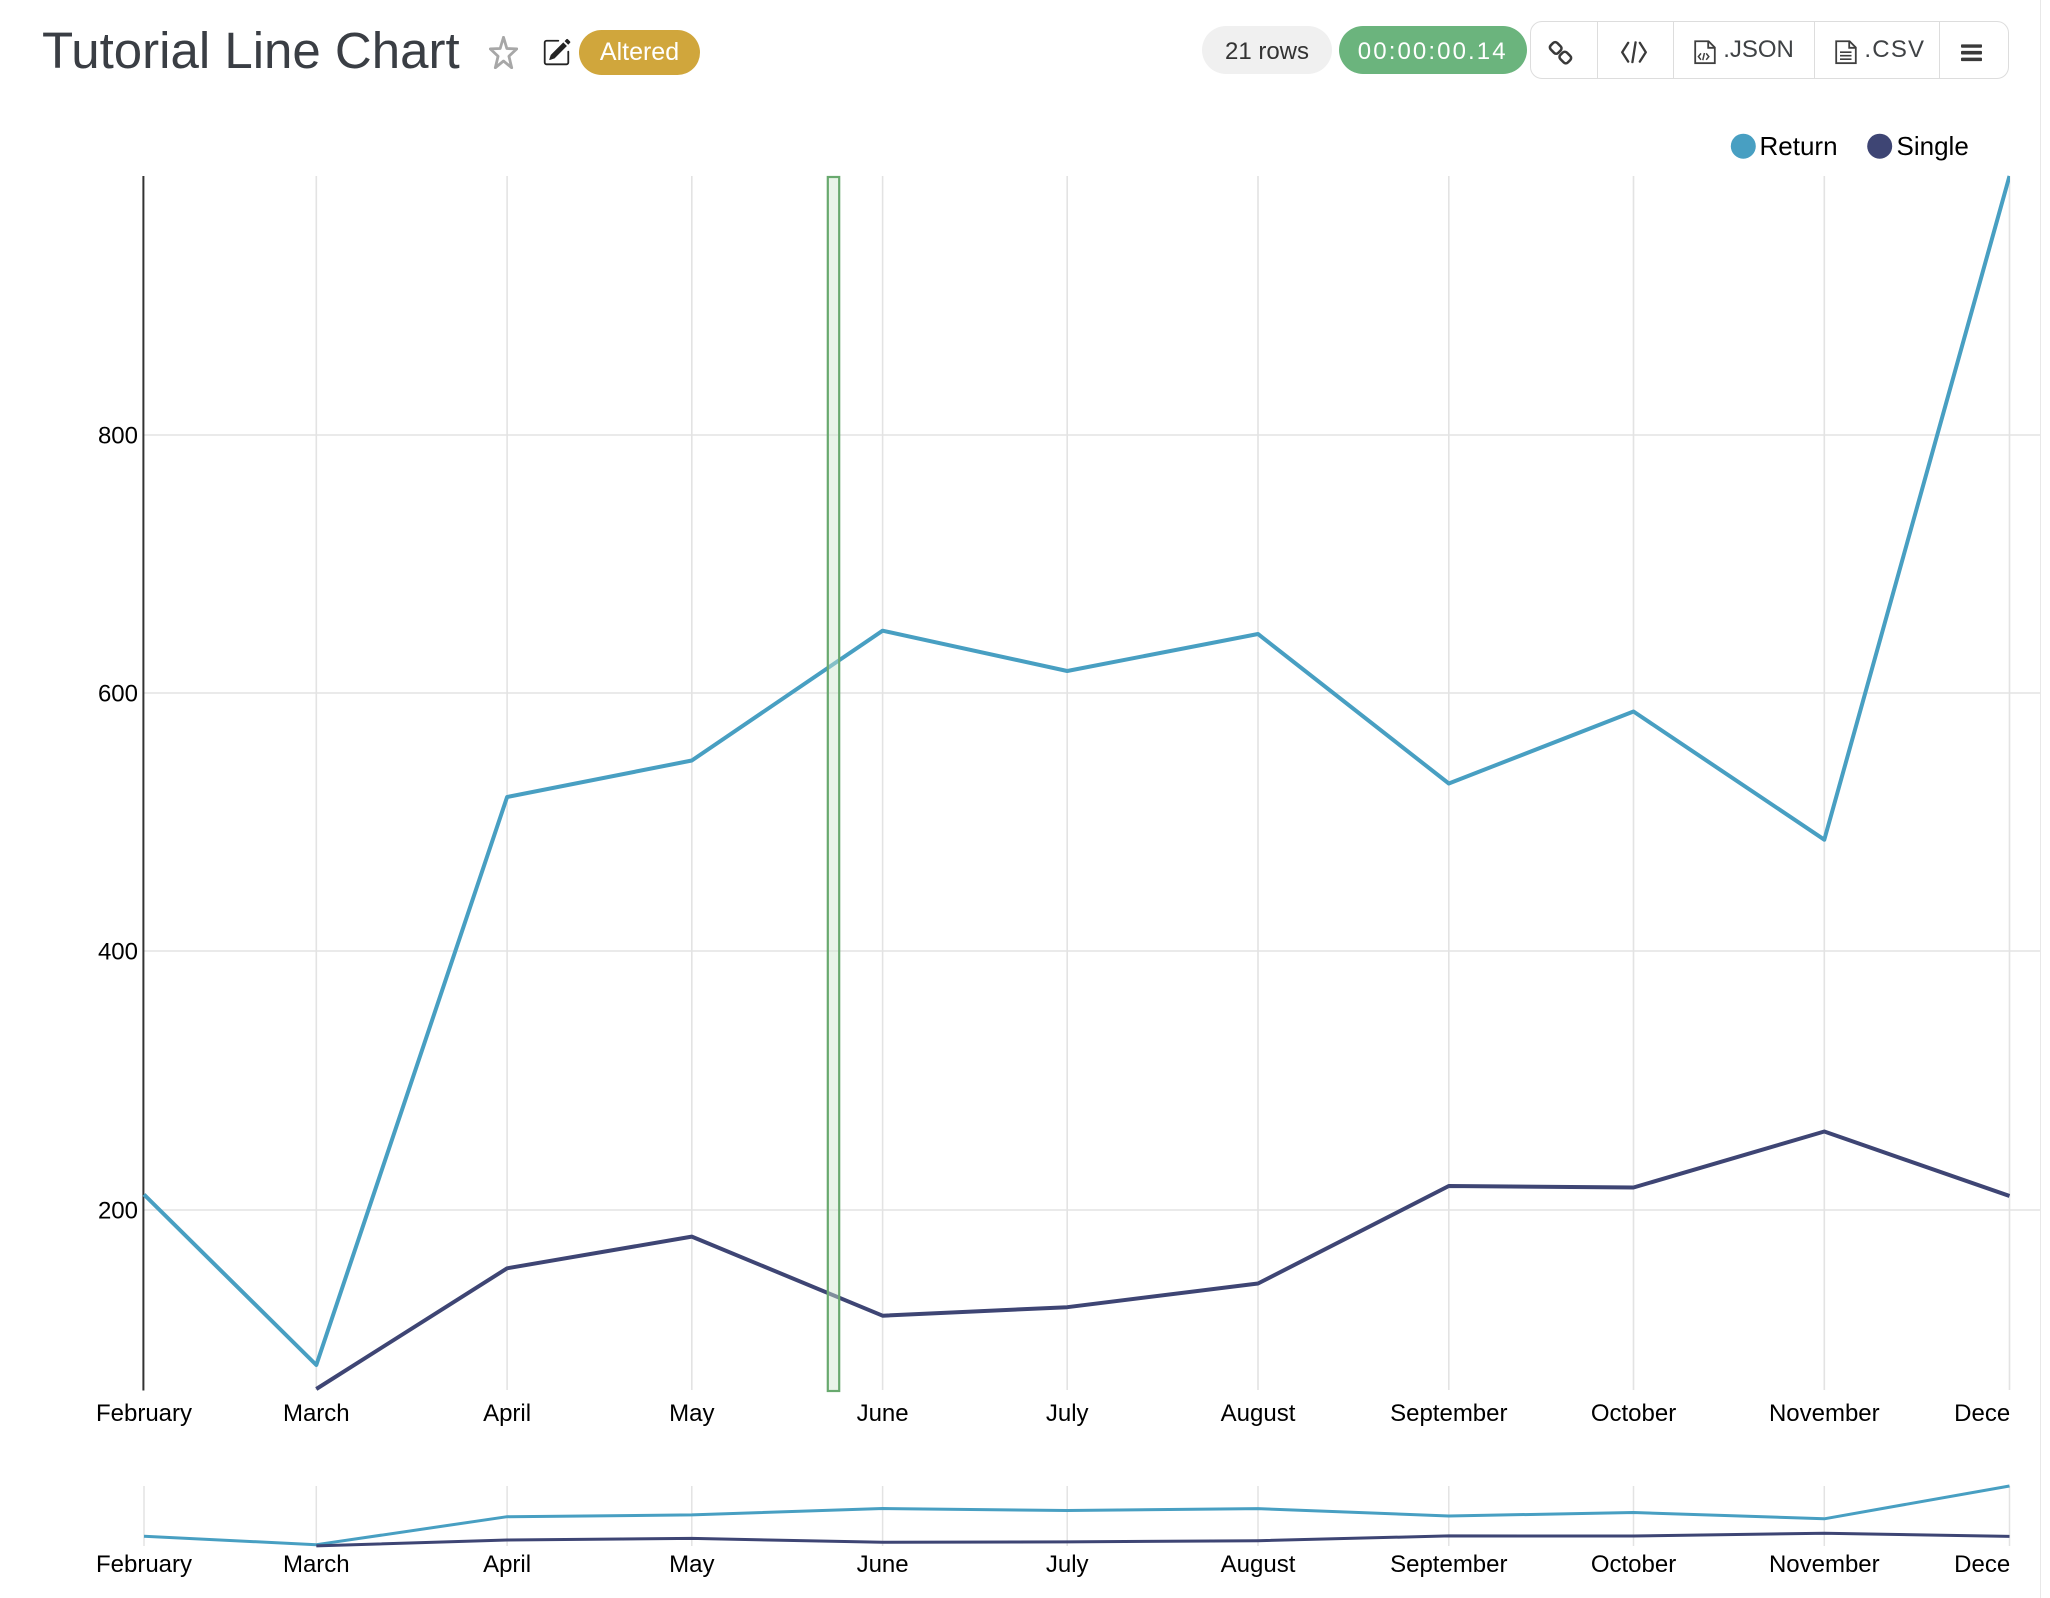 This screenshot has height=1598, width=2050. What do you see at coordinates (118, 1211) in the screenshot?
I see `svg-text: 200` at bounding box center [118, 1211].